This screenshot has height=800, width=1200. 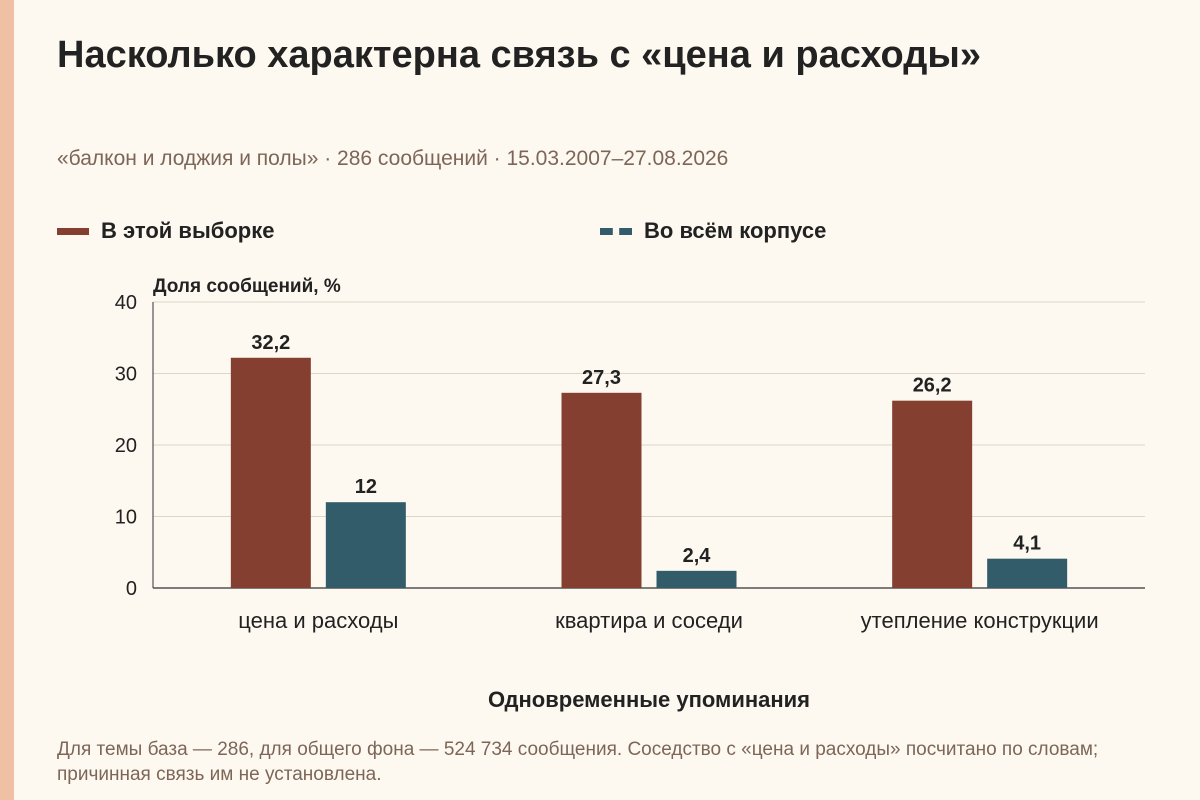 What do you see at coordinates (73, 231) in the screenshot?
I see `legend-swatch-sample` at bounding box center [73, 231].